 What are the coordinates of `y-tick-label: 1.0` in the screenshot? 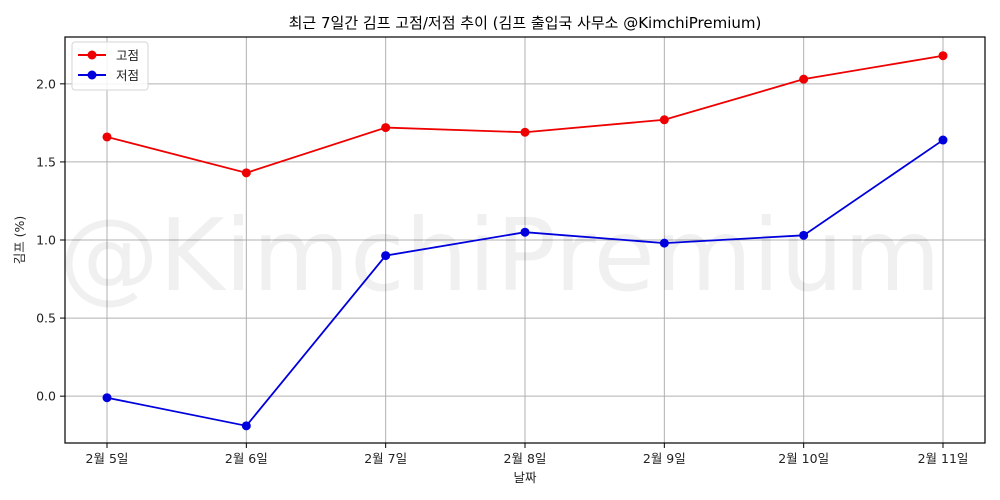 It's located at (46, 240).